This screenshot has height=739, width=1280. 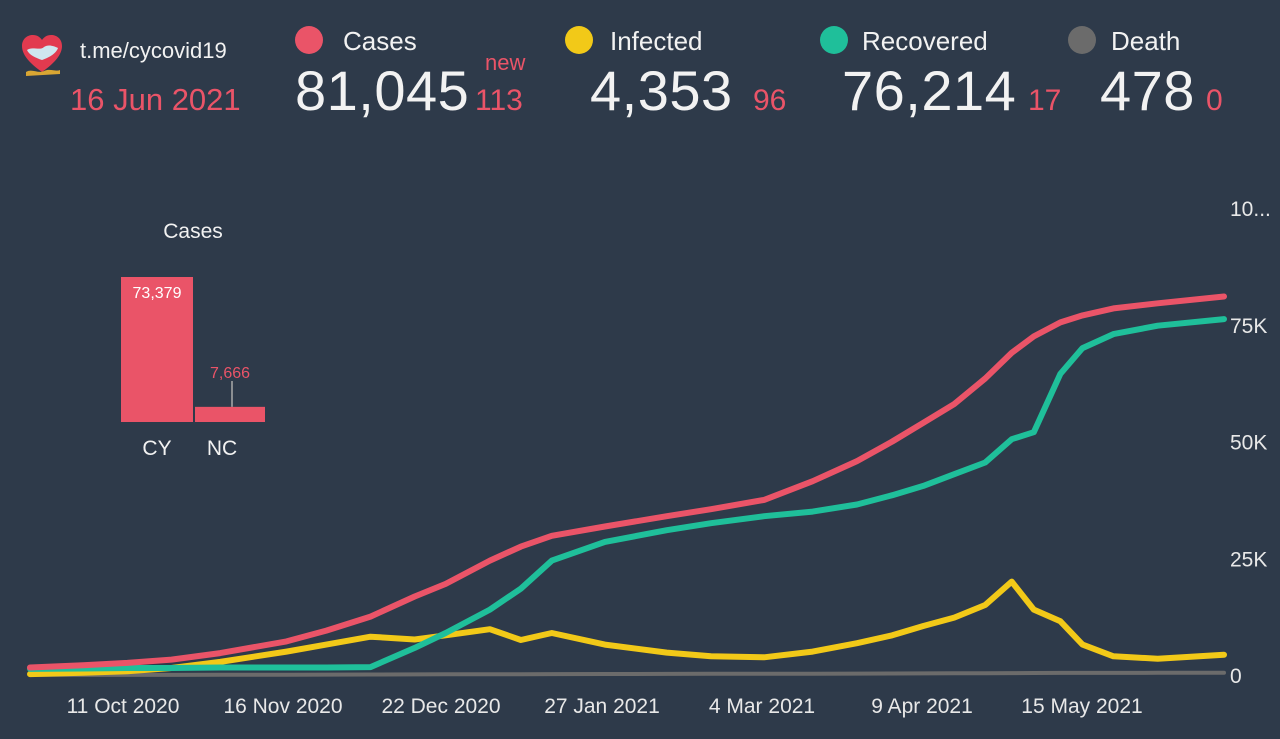 I want to click on series-line-infected, so click(x=627, y=628).